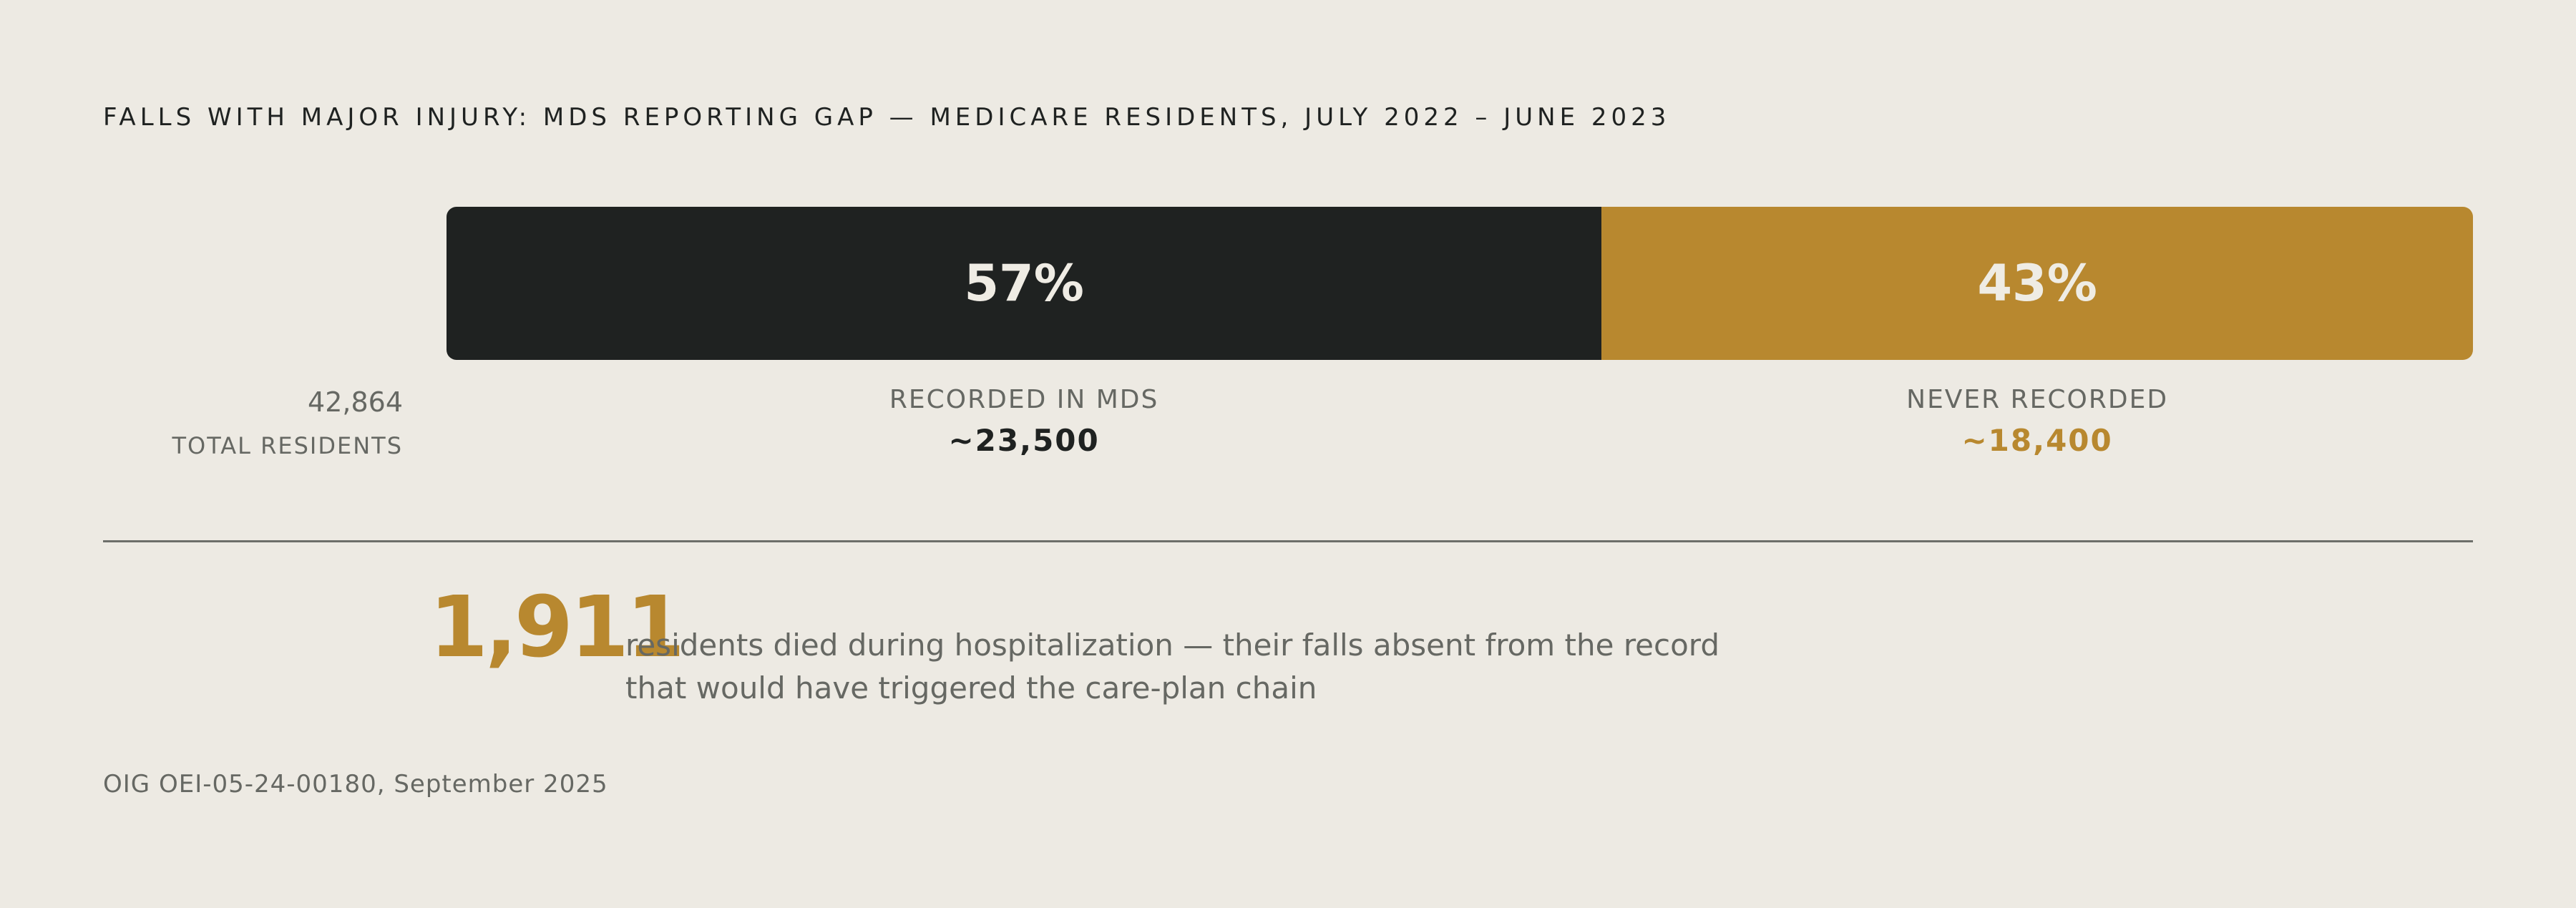 This screenshot has width=2576, height=908. I want to click on percent-label-never-recorded: 43%, so click(2037, 283).